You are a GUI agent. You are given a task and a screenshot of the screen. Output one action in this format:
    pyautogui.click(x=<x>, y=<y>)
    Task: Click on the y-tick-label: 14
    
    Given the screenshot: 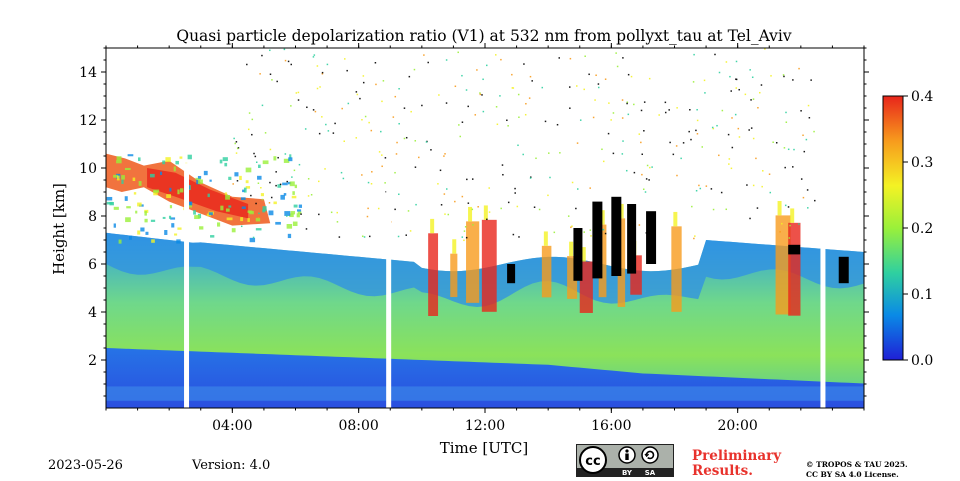 What is the action you would take?
    pyautogui.click(x=88, y=73)
    